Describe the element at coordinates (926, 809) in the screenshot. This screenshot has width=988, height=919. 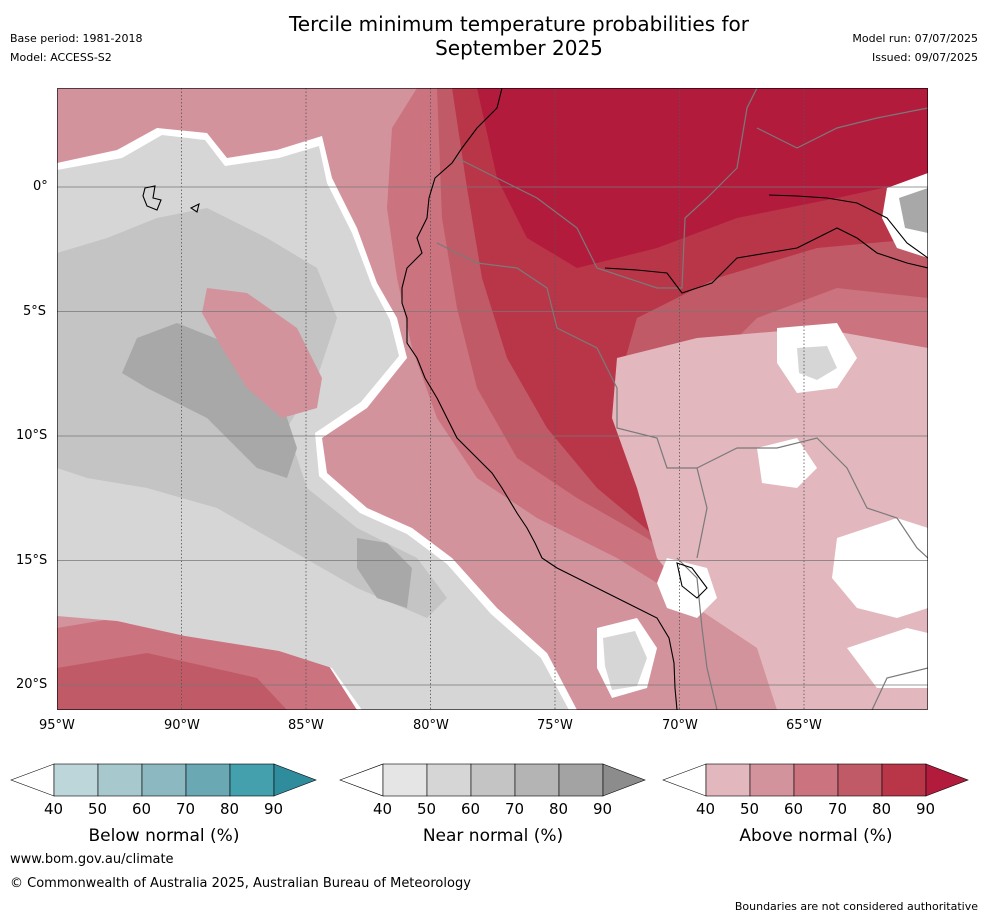
I see `cb-above-tick-90: 90` at that location.